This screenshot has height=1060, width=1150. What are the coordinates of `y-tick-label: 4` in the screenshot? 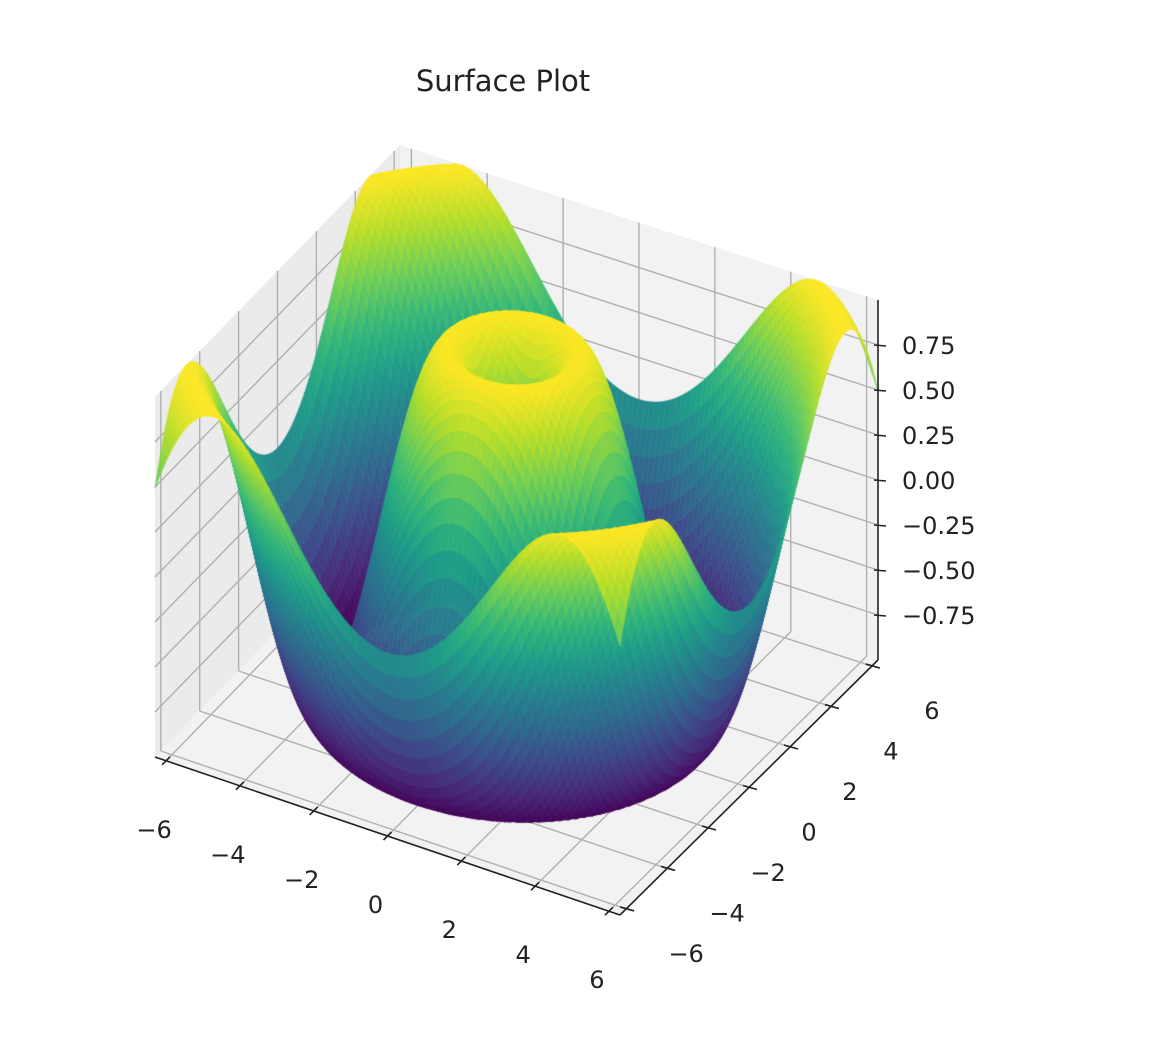 It's located at (890, 752).